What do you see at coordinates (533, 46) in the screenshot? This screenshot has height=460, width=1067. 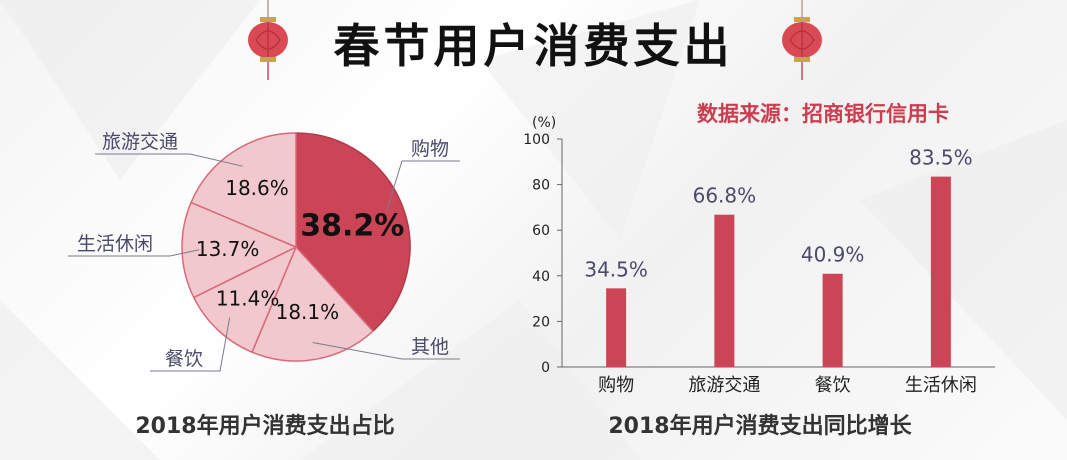 I see `page-title: 春节用户消费支出` at bounding box center [533, 46].